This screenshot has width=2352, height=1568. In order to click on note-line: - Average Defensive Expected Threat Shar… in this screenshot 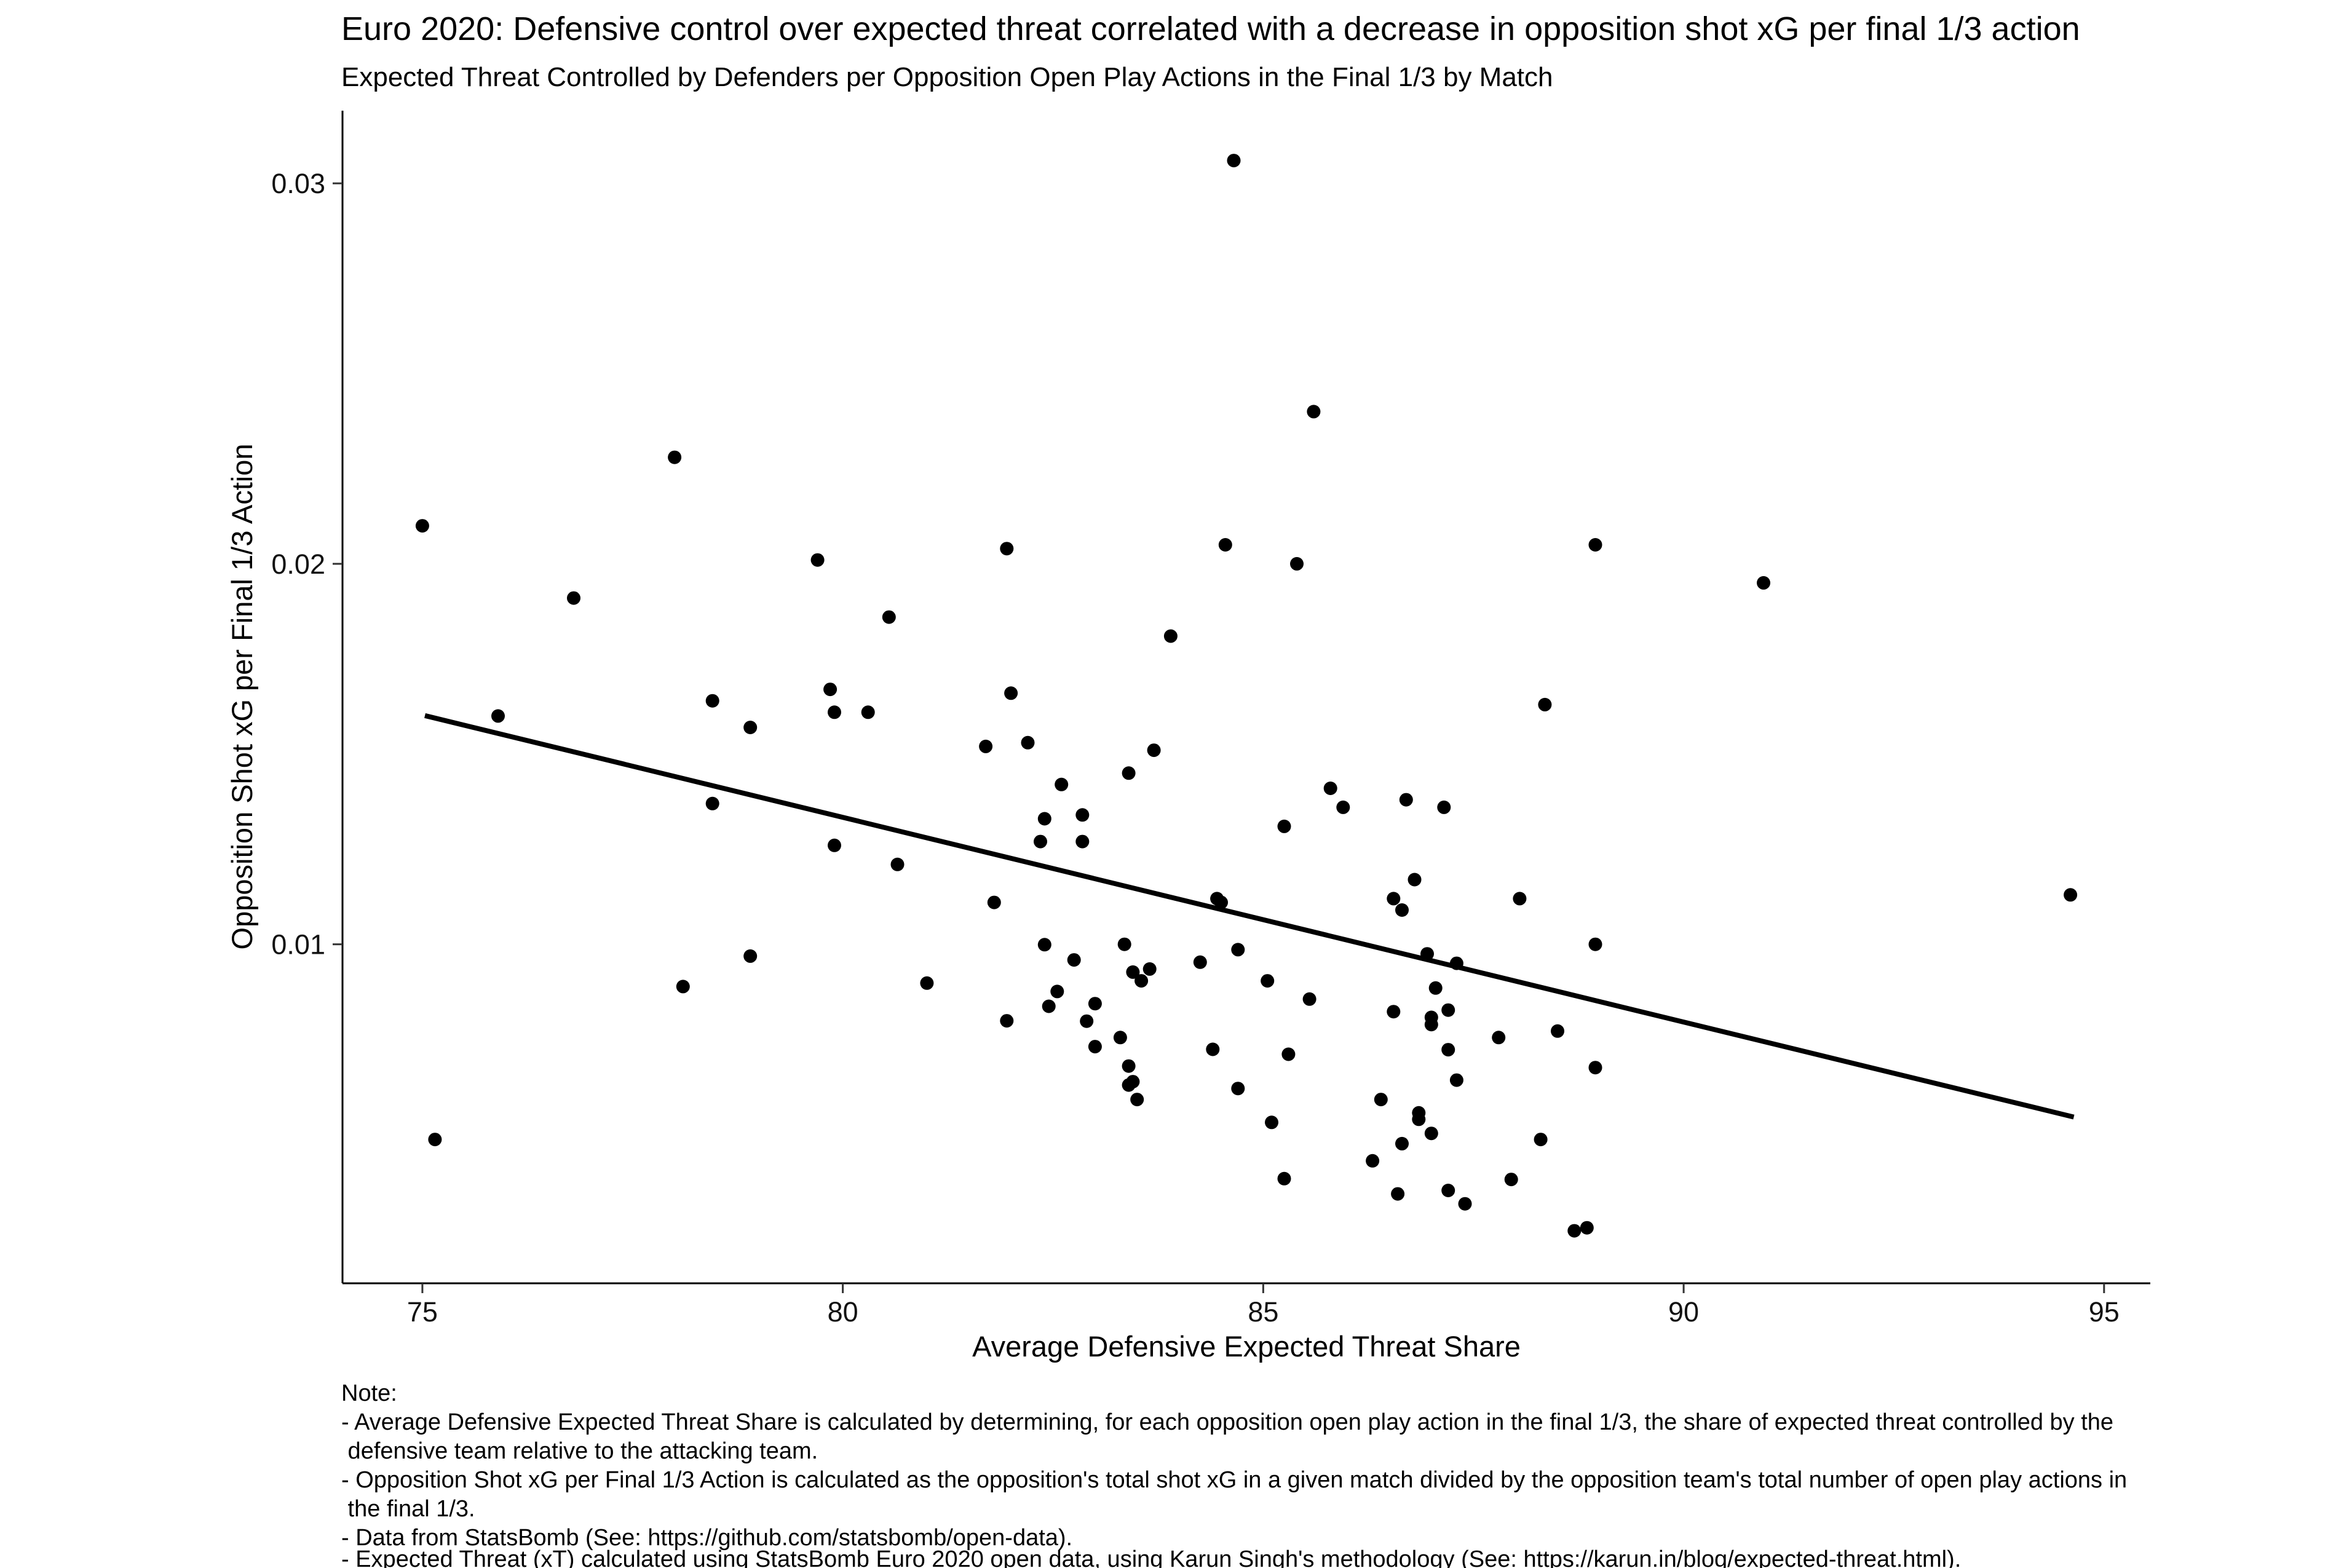, I will do `click(1227, 1422)`.